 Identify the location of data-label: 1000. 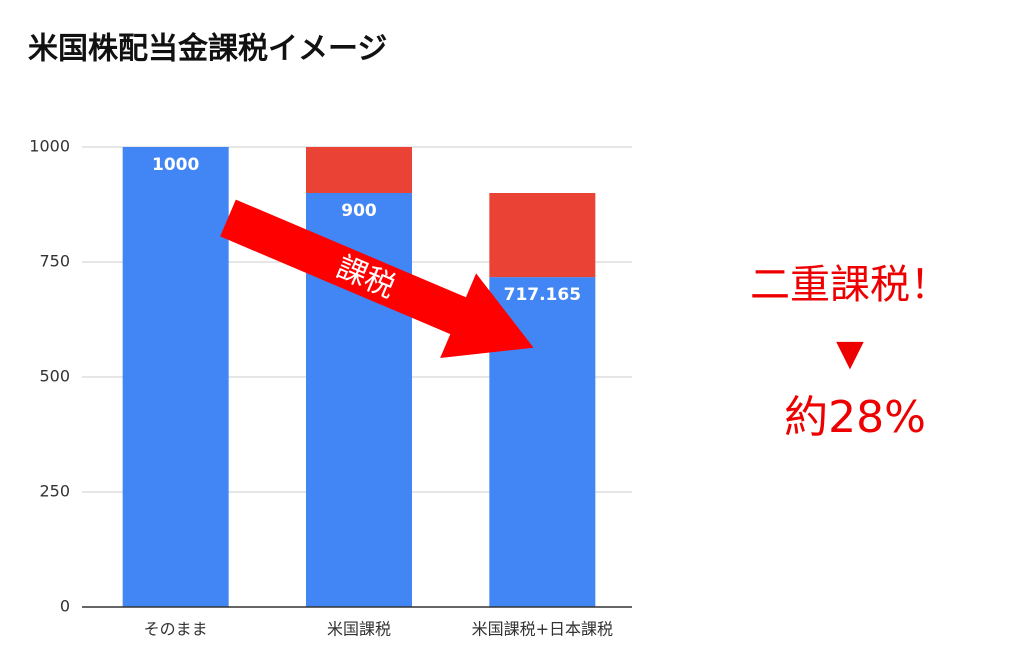
(175, 165).